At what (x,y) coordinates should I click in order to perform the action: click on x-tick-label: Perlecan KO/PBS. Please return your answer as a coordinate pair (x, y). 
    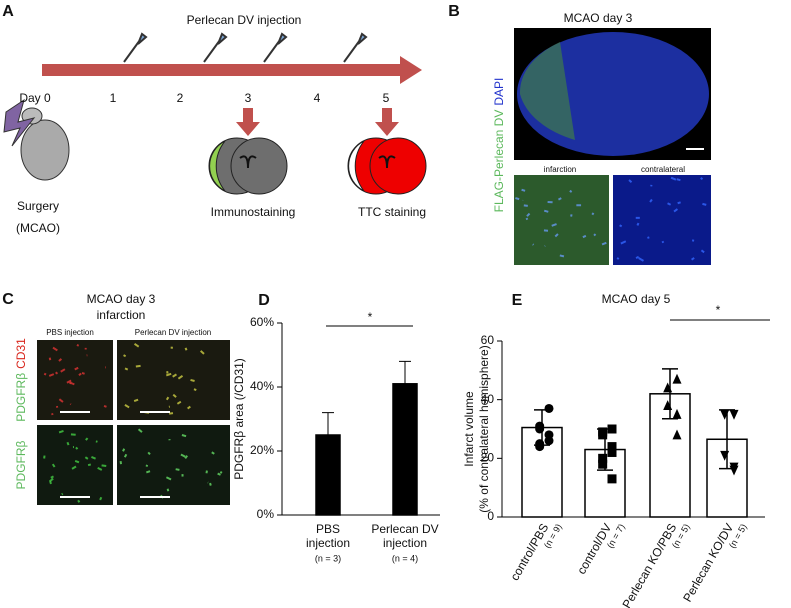
    Looking at the image, I should click on (650, 564).